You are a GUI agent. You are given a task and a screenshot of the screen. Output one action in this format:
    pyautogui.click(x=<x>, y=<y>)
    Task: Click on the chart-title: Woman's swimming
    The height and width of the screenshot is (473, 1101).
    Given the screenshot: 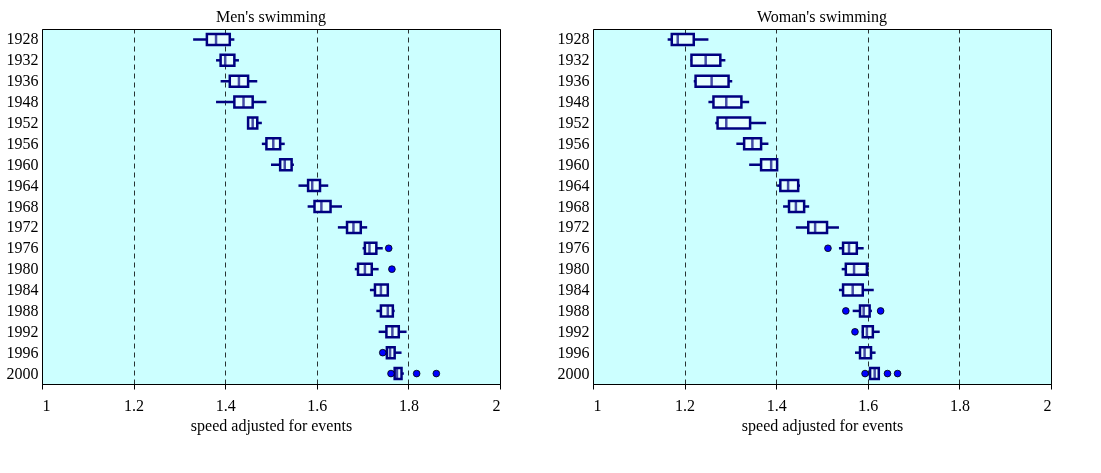 What is the action you would take?
    pyautogui.click(x=822, y=17)
    